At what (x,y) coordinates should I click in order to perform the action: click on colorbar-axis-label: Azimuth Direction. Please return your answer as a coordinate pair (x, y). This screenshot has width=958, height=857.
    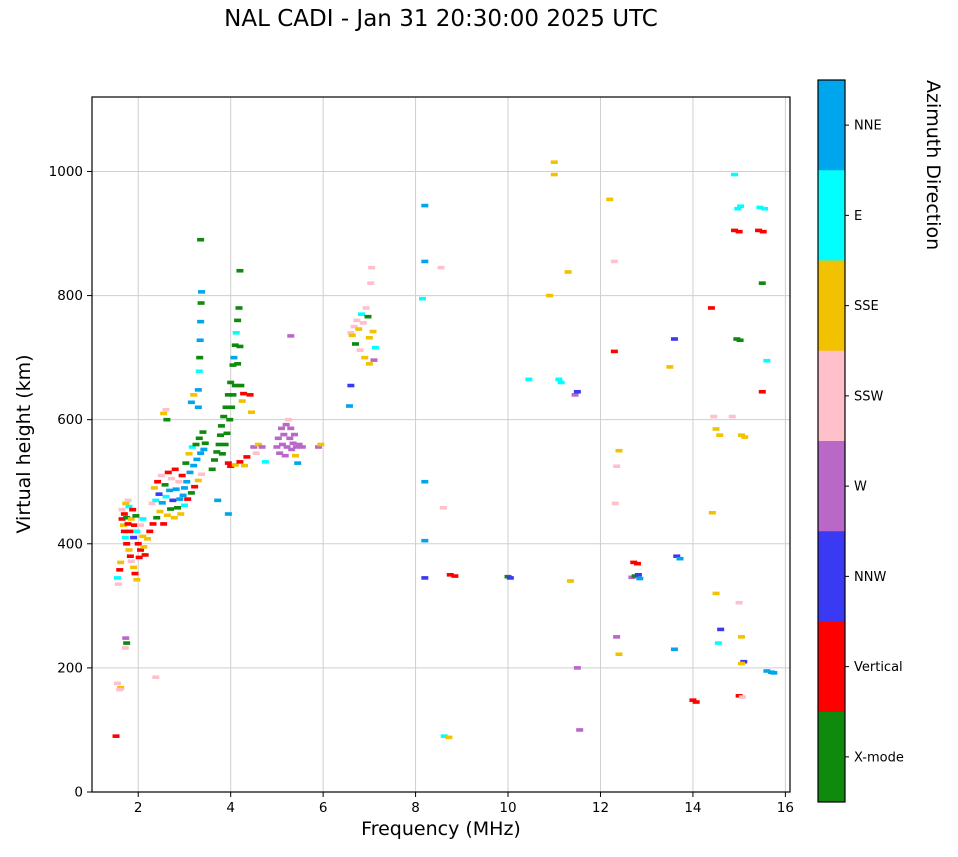
    Looking at the image, I should click on (933, 165).